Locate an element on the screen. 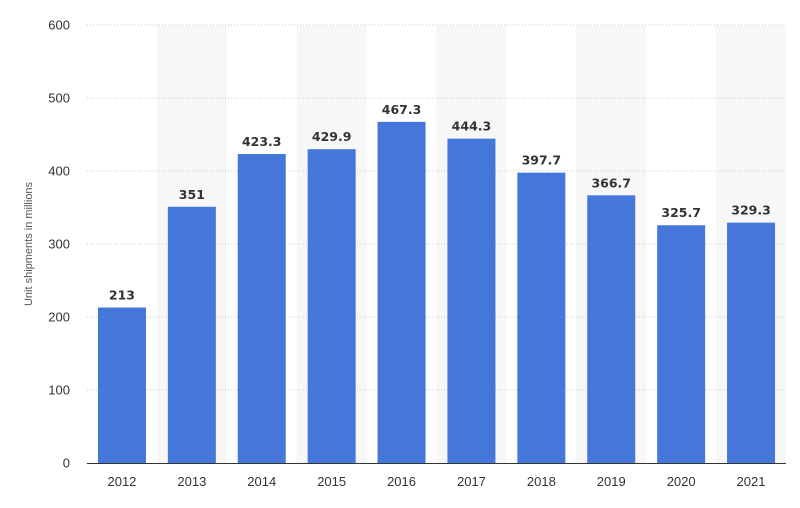  value-label-2017: 444.3 is located at coordinates (472, 126).